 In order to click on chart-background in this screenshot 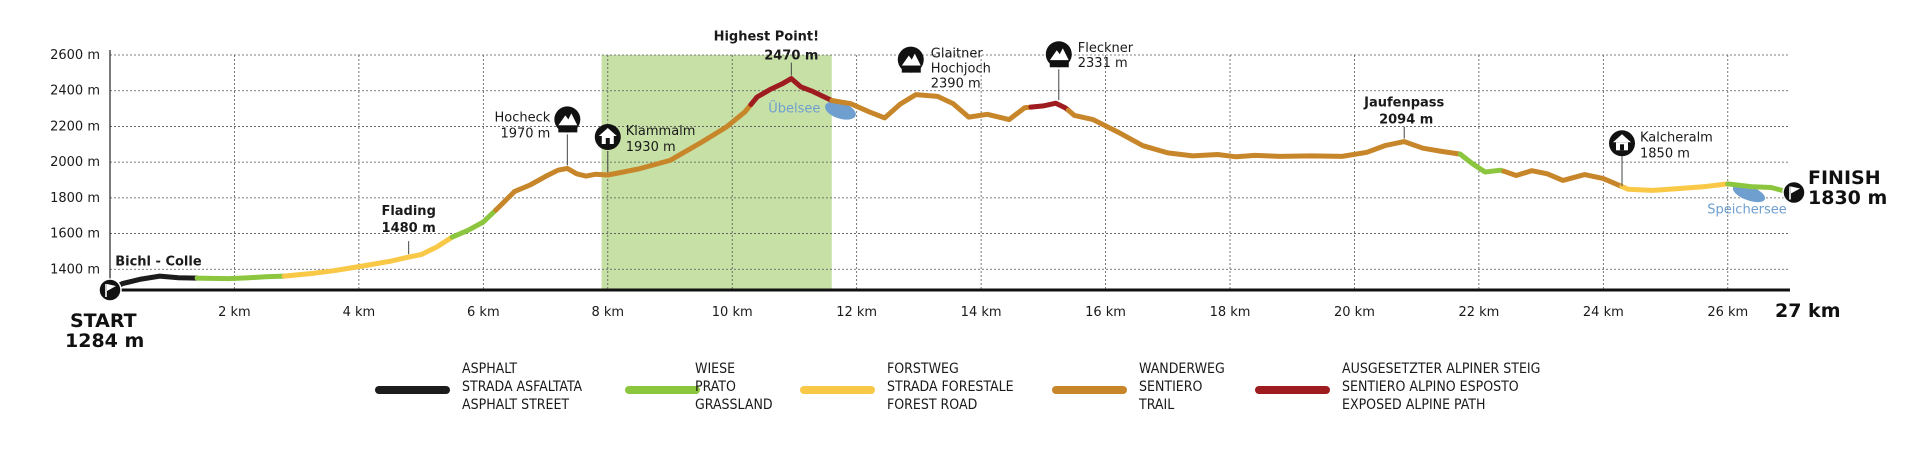, I will do `click(716, 172)`.